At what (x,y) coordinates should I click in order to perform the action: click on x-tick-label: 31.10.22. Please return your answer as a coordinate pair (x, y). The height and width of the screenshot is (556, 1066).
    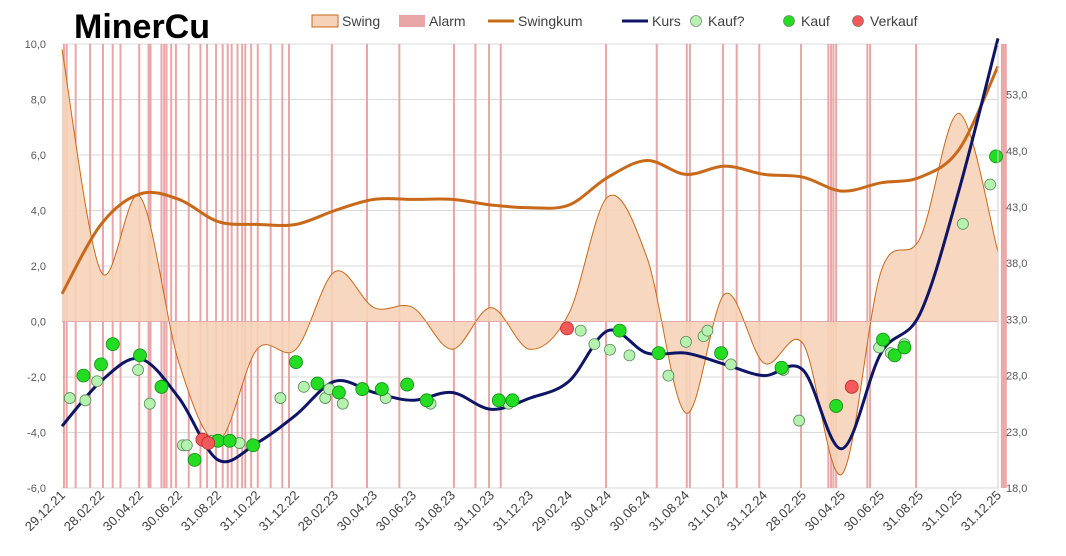
    Looking at the image, I should click on (240, 511).